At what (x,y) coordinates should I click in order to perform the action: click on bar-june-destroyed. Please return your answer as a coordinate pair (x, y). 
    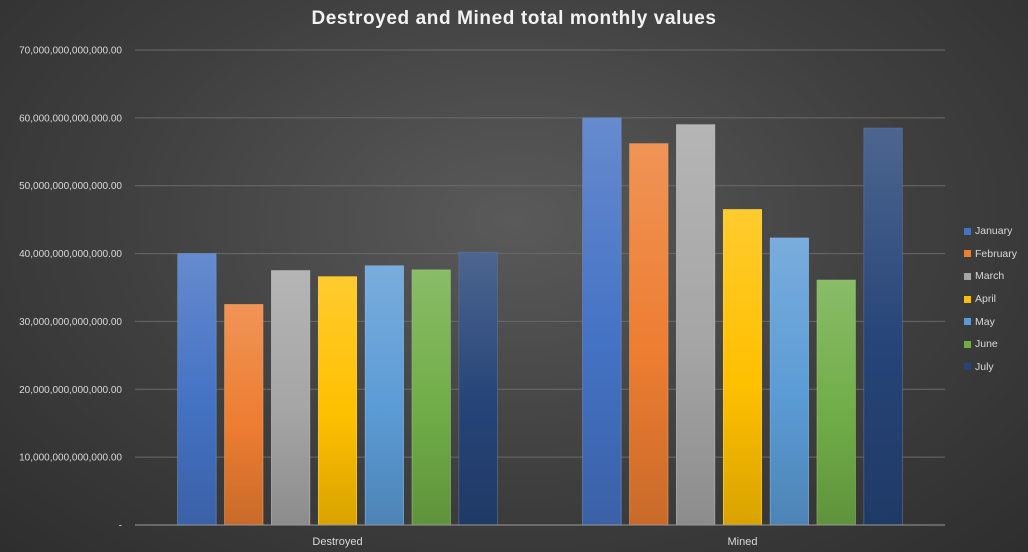
    Looking at the image, I should click on (431, 397).